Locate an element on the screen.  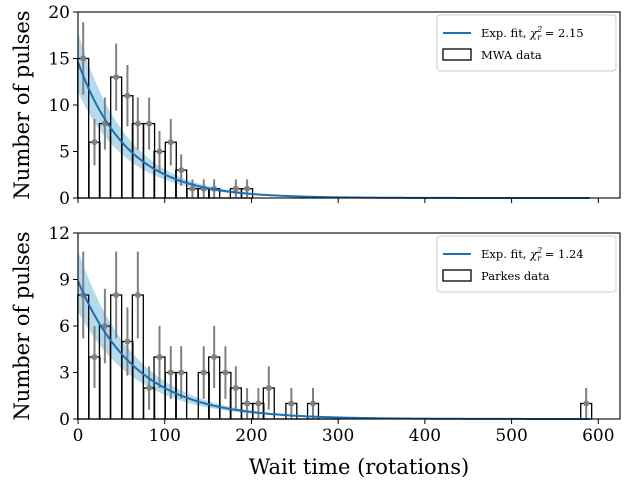
x-tick-label: 600 is located at coordinates (598, 436).